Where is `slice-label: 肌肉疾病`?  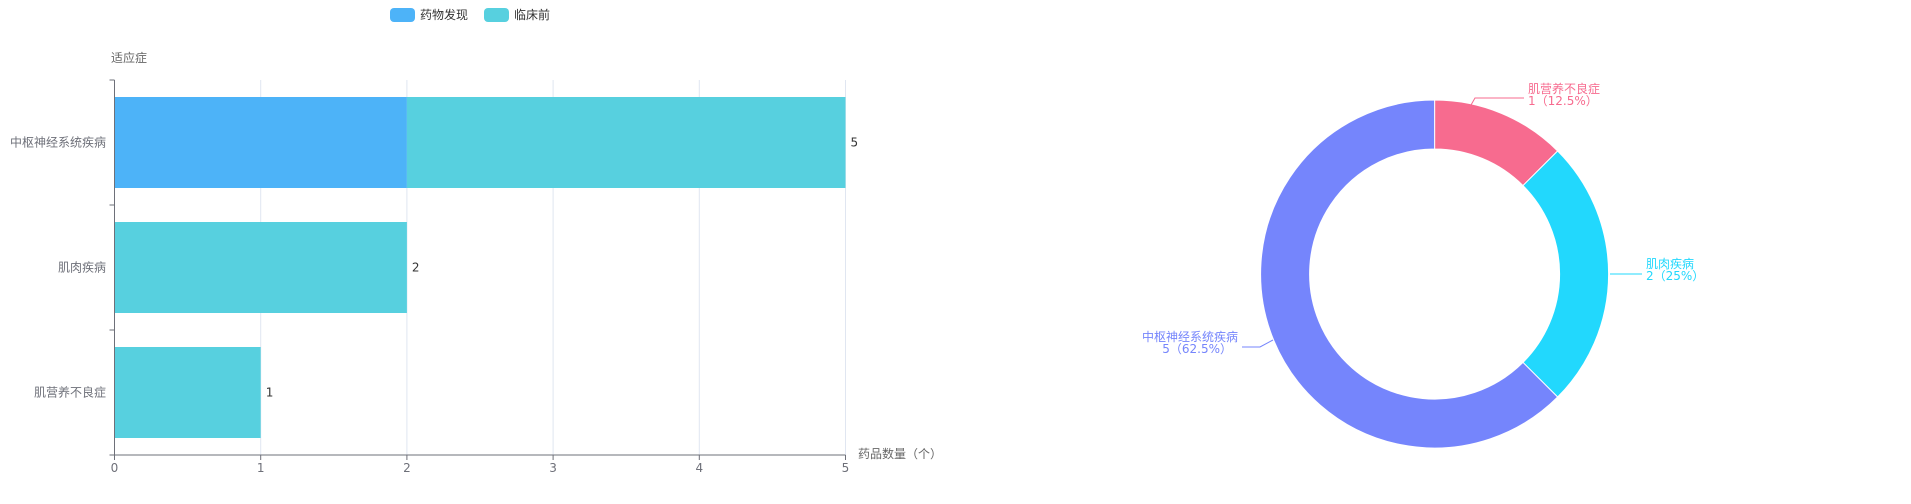 slice-label: 肌肉疾病 is located at coordinates (1670, 263).